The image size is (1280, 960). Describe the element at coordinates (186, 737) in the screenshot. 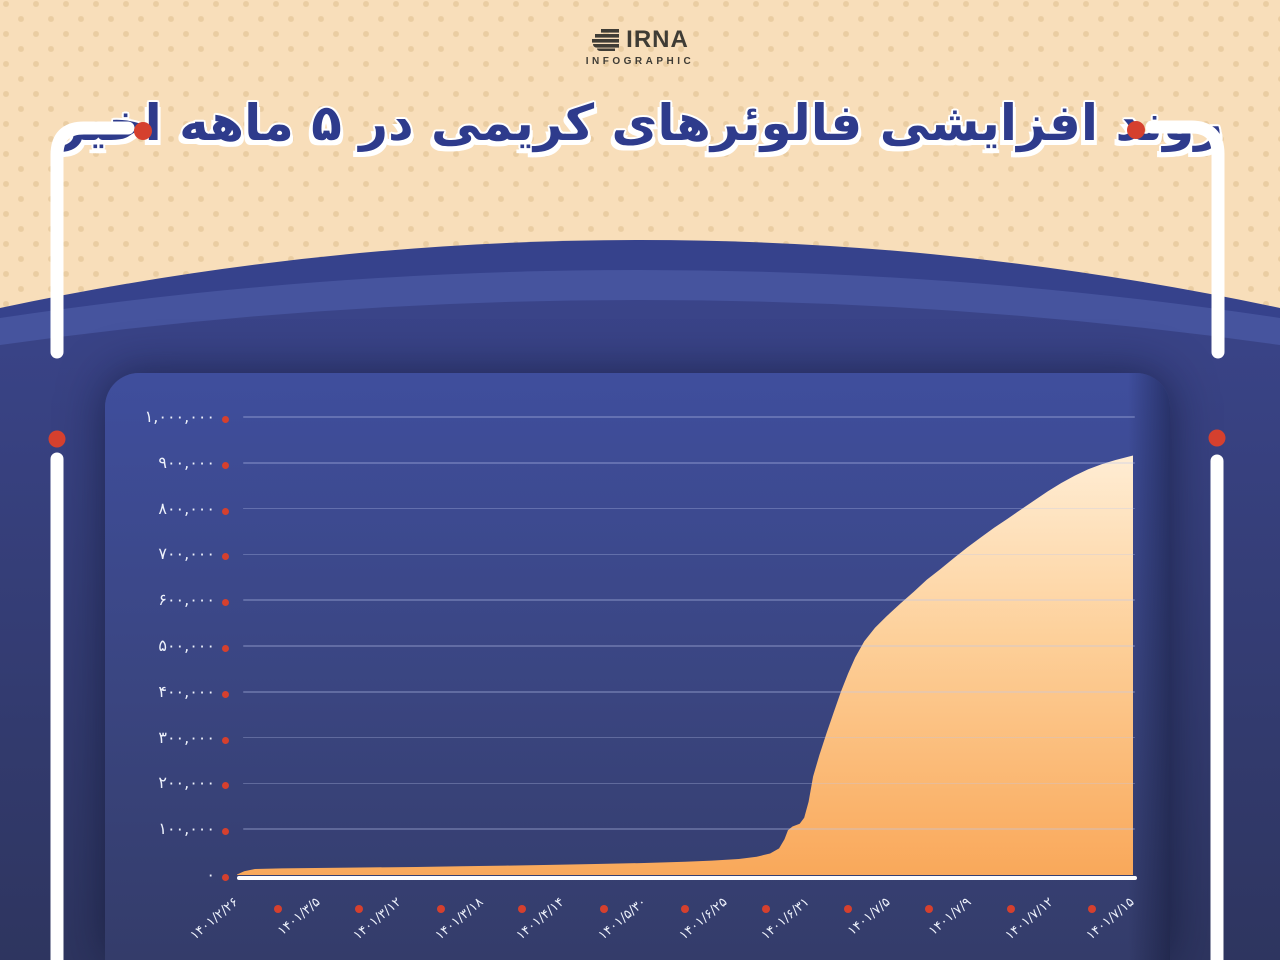

I see `y-axis-label: ۳۰۰,۰۰۰` at that location.